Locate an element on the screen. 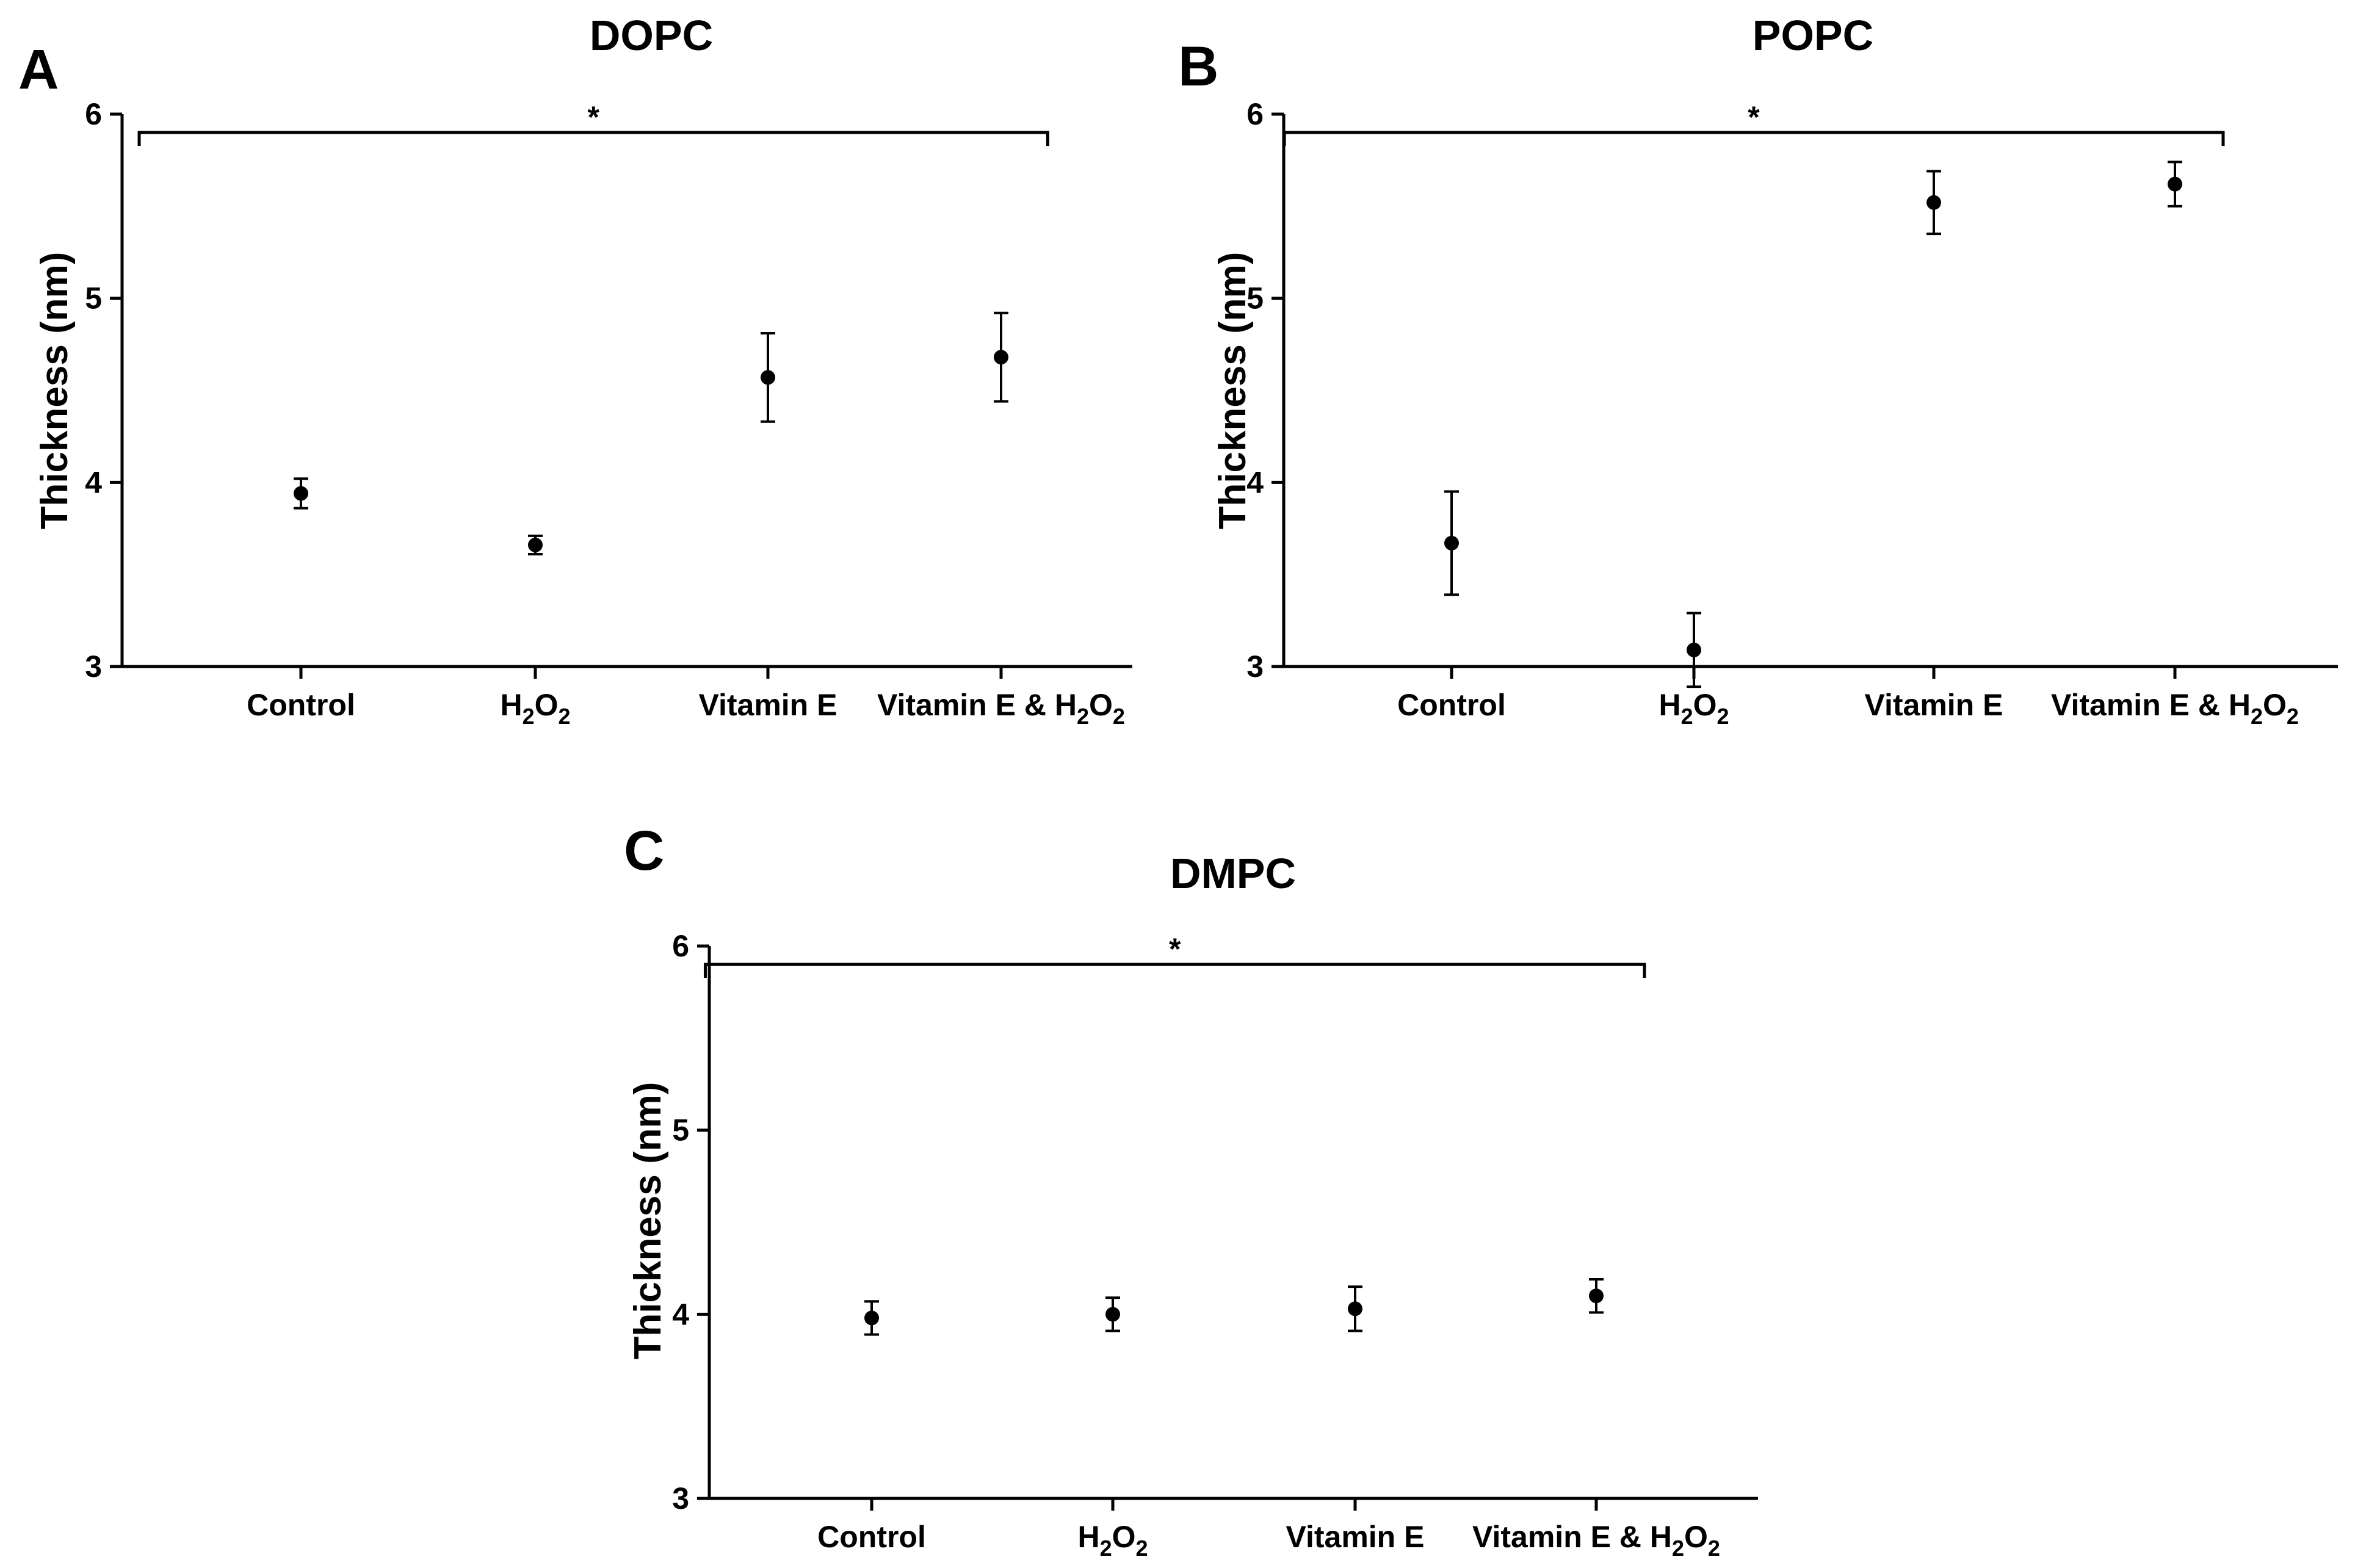 Image resolution: width=2355 pixels, height=1568 pixels. panel-letter: C is located at coordinates (644, 851).